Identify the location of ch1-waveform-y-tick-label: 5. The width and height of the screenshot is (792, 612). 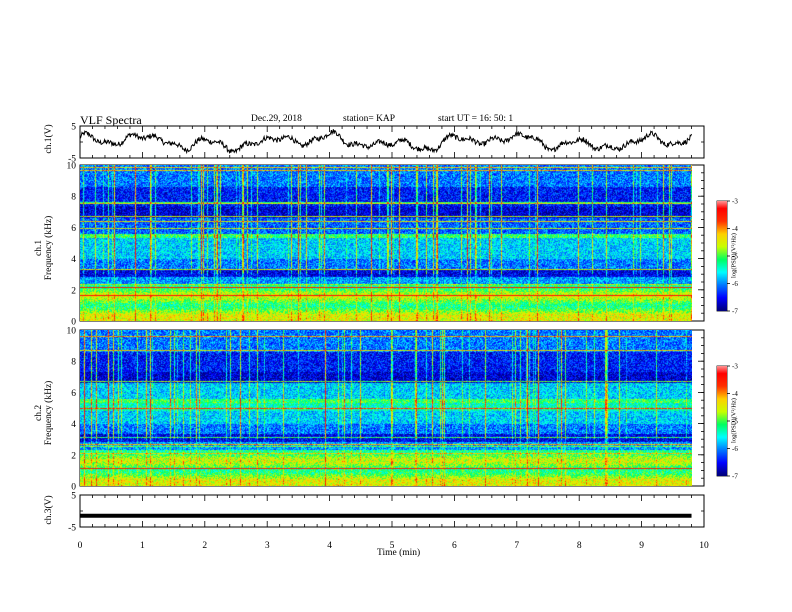
(73, 128).